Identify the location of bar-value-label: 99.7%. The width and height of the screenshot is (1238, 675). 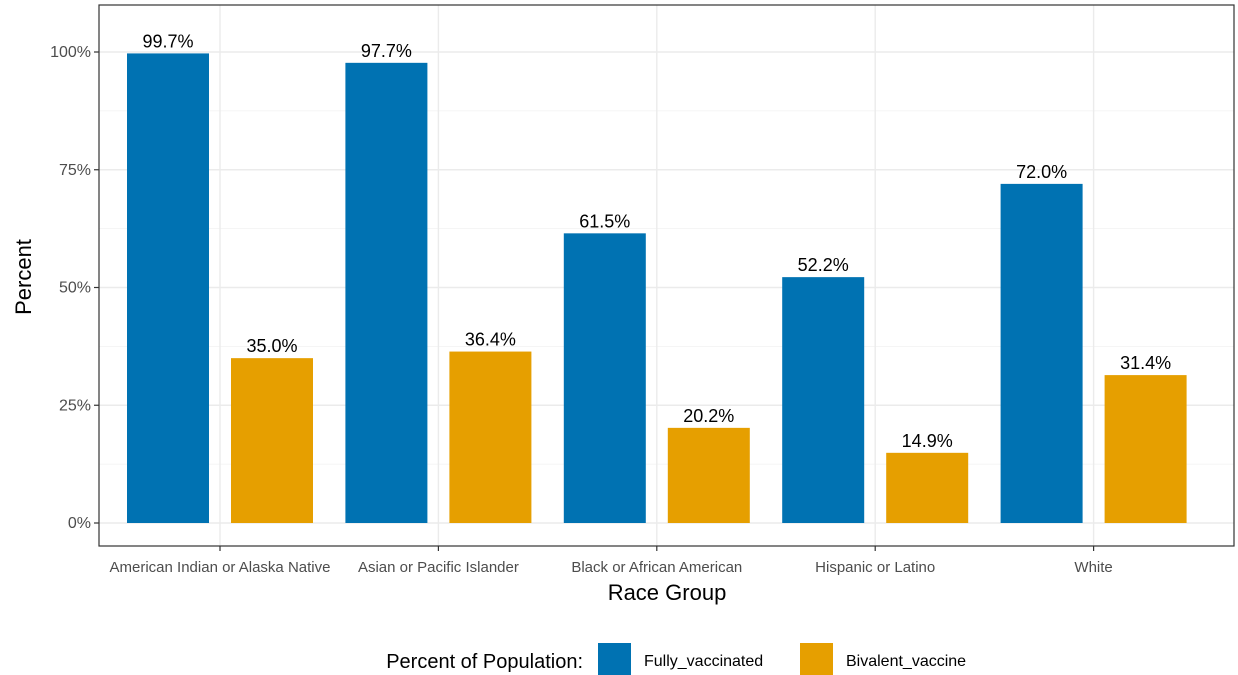
(167, 41).